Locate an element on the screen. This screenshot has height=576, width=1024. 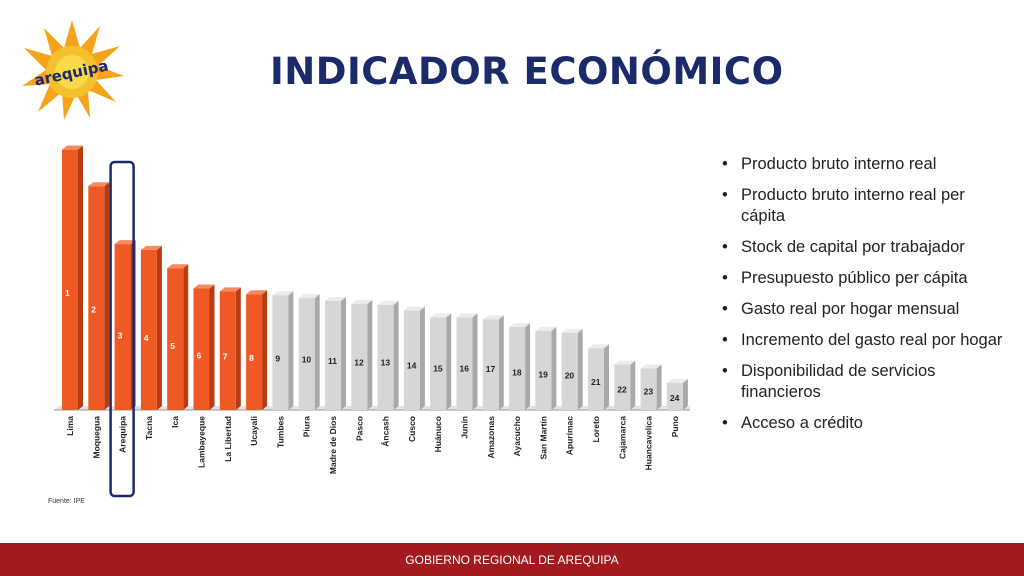
category-tick-label: Lima is located at coordinates (70, 426).